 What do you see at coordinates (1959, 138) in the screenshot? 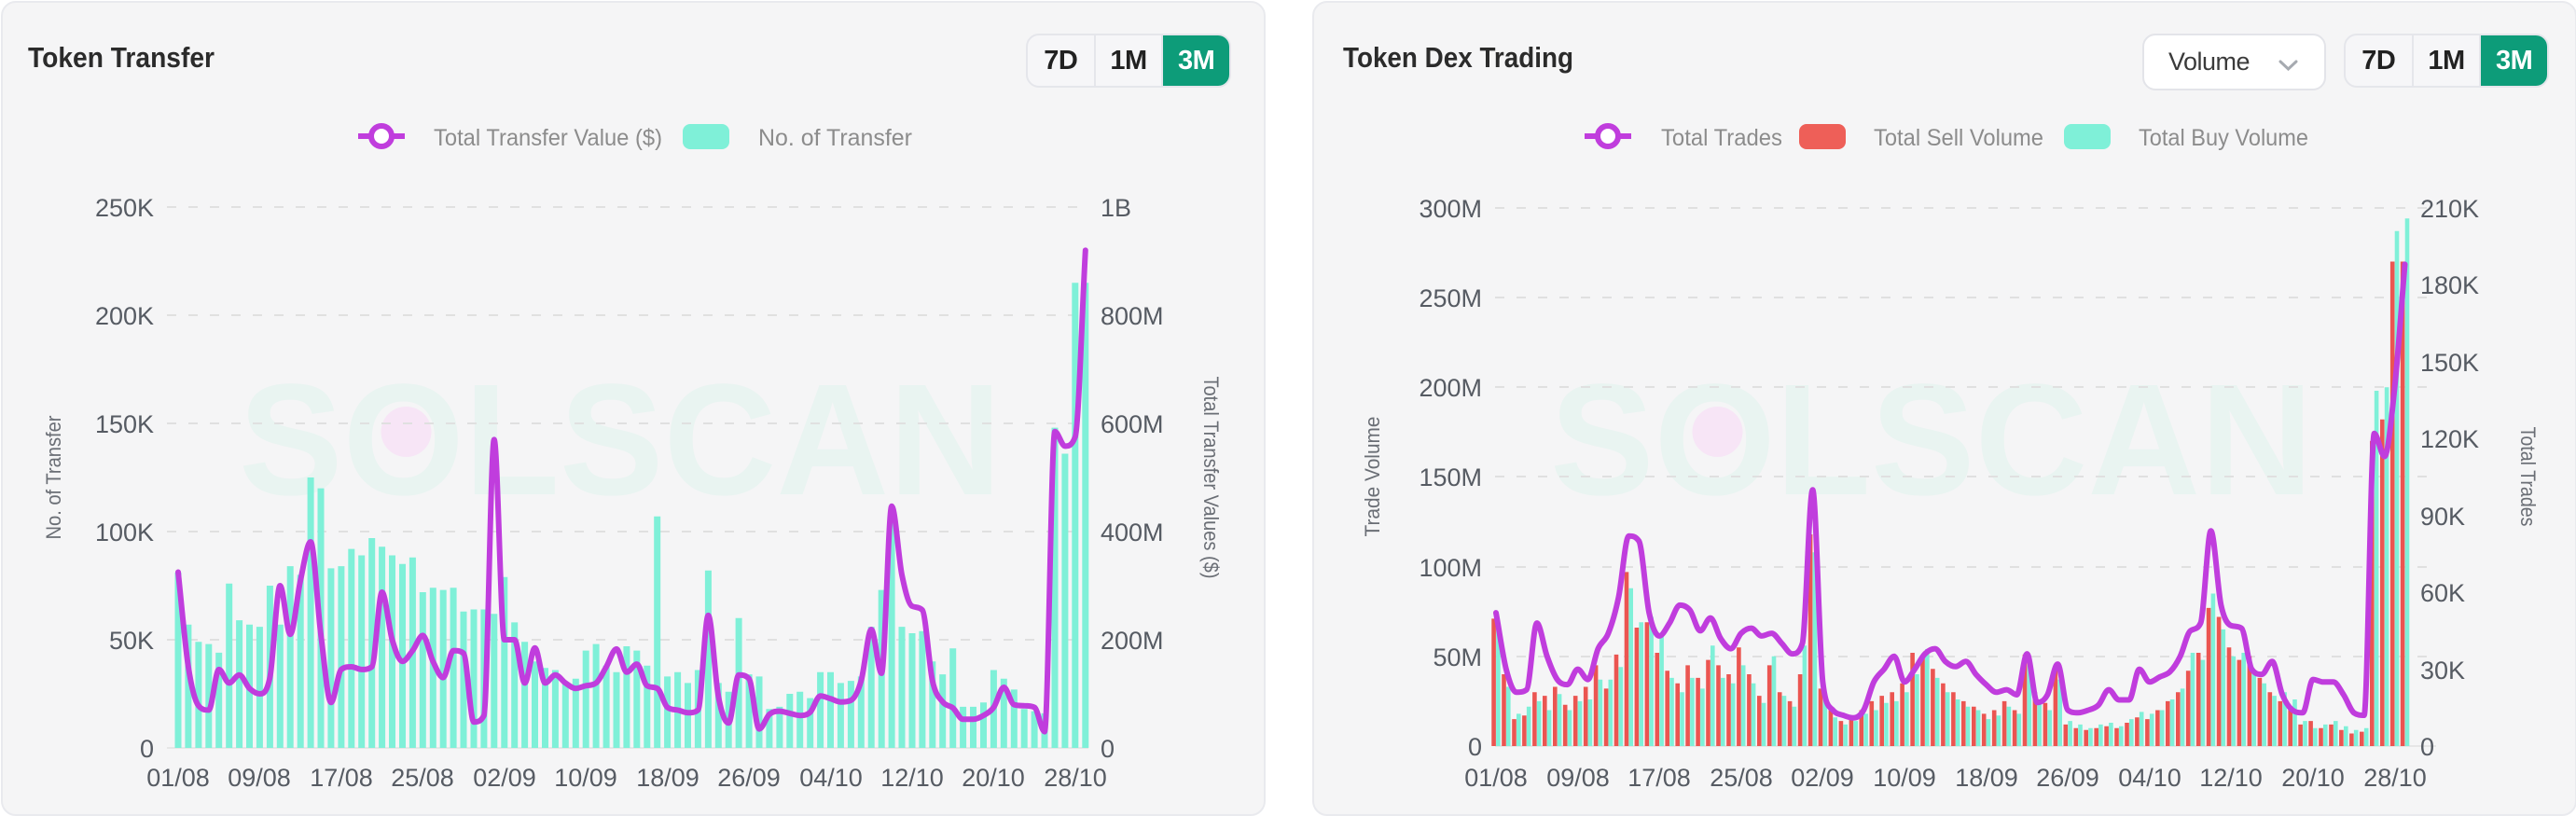
I see `svg-text: Total Sell Volume` at bounding box center [1959, 138].